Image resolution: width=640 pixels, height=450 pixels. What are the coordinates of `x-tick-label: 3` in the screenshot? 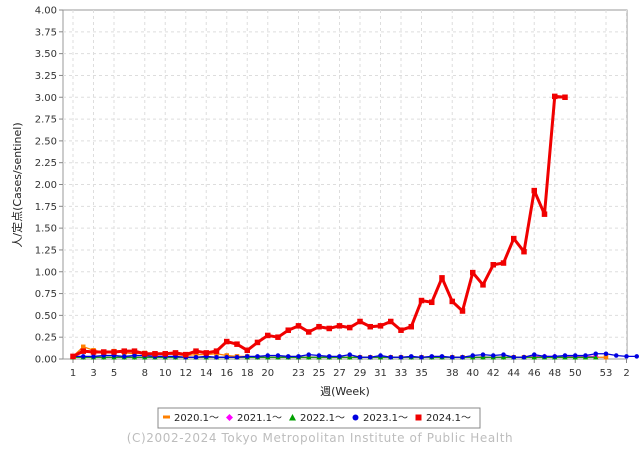 It's located at (93, 373).